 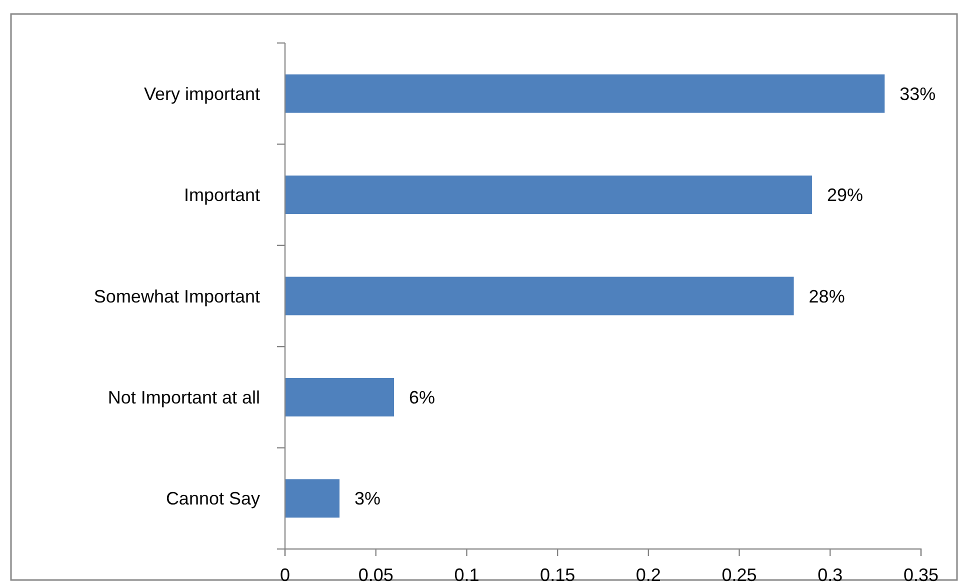 I want to click on x-tick-label: 0.1, so click(x=467, y=573).